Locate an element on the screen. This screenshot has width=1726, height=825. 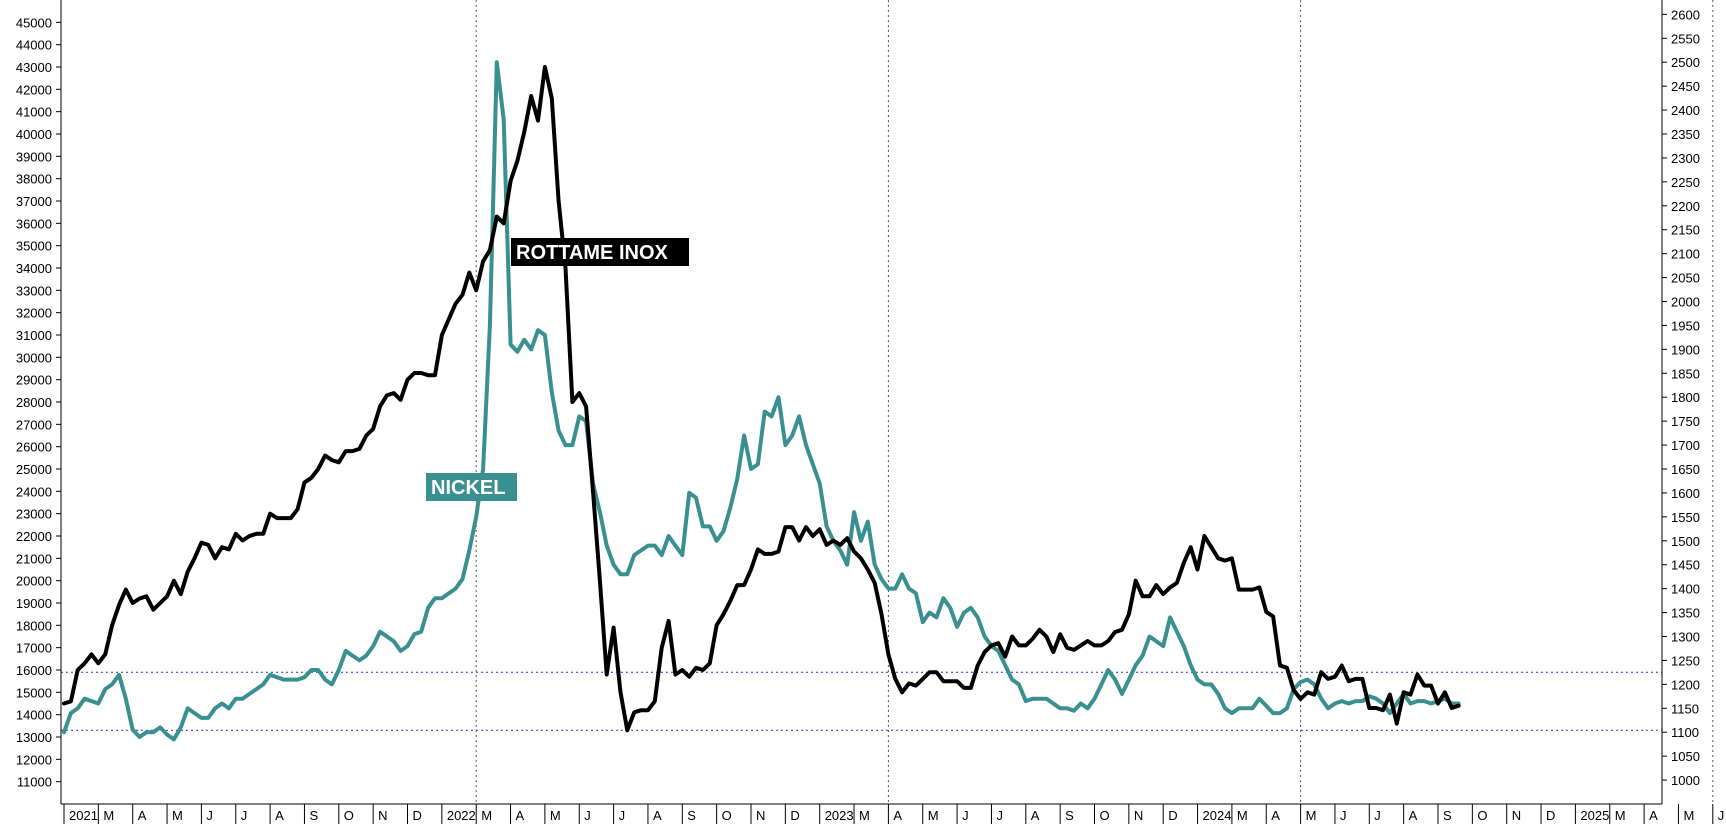
left-tick-label: 22000 is located at coordinates (34, 536).